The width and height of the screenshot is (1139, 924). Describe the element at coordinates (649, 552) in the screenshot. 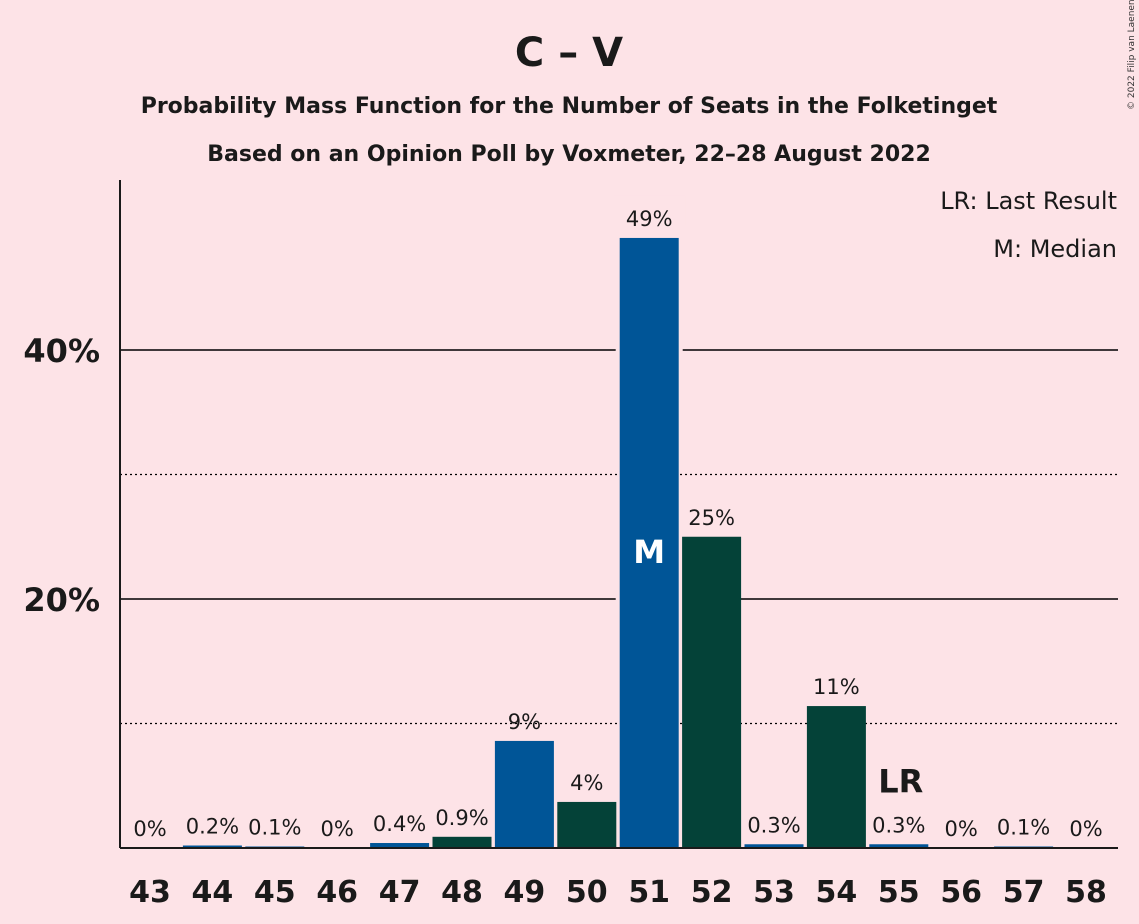

I see `median-marker: M` at that location.